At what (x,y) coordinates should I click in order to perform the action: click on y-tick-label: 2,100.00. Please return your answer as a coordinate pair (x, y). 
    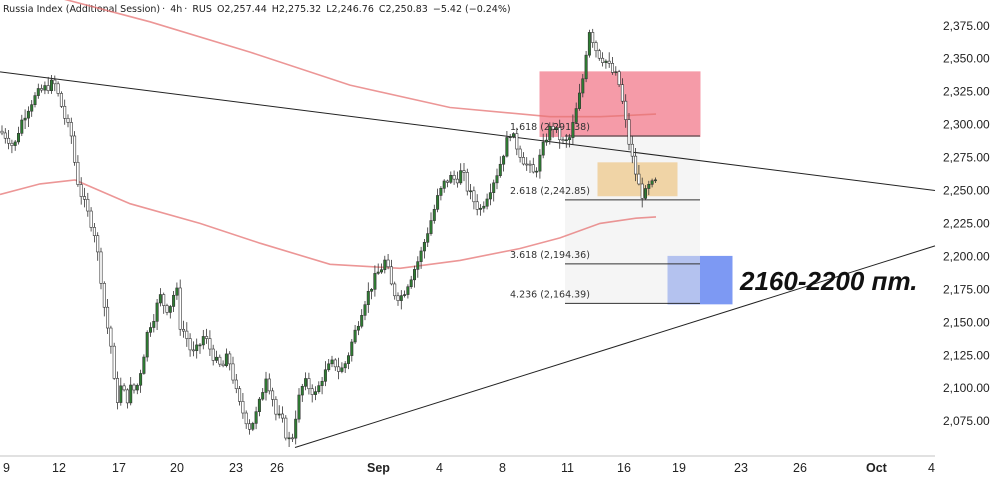
    Looking at the image, I should click on (966, 388).